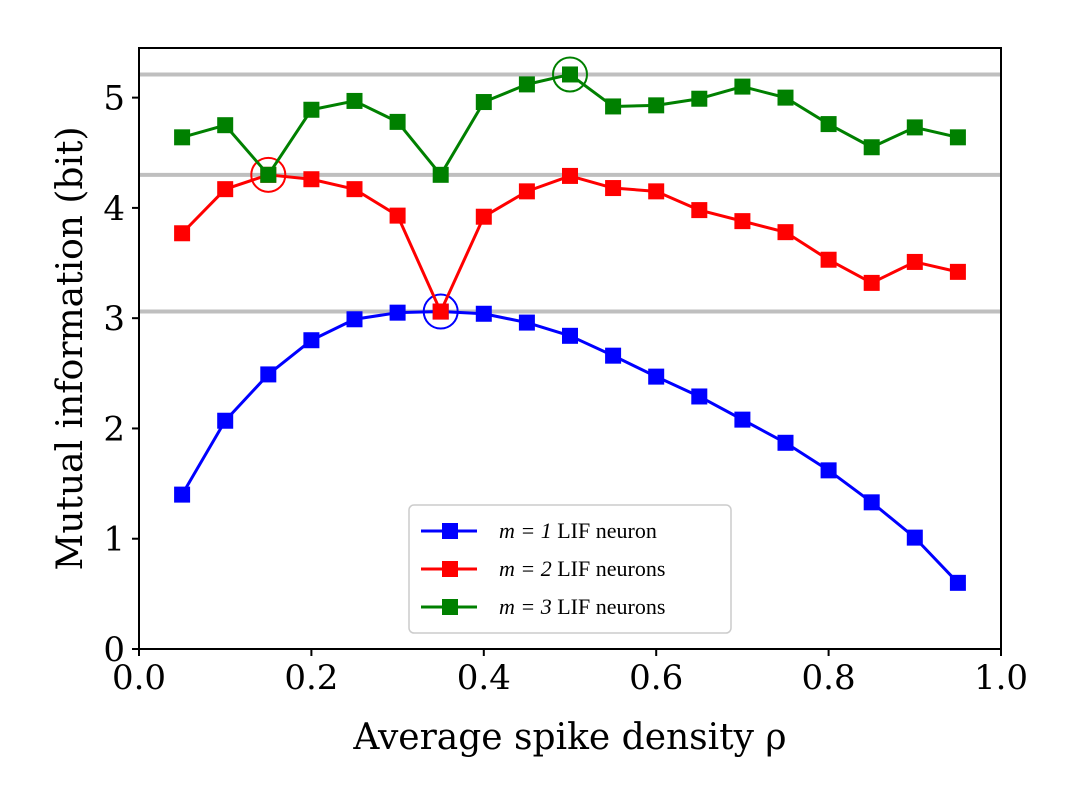 The width and height of the screenshot is (1079, 809). I want to click on y-tick-label: 3, so click(114, 319).